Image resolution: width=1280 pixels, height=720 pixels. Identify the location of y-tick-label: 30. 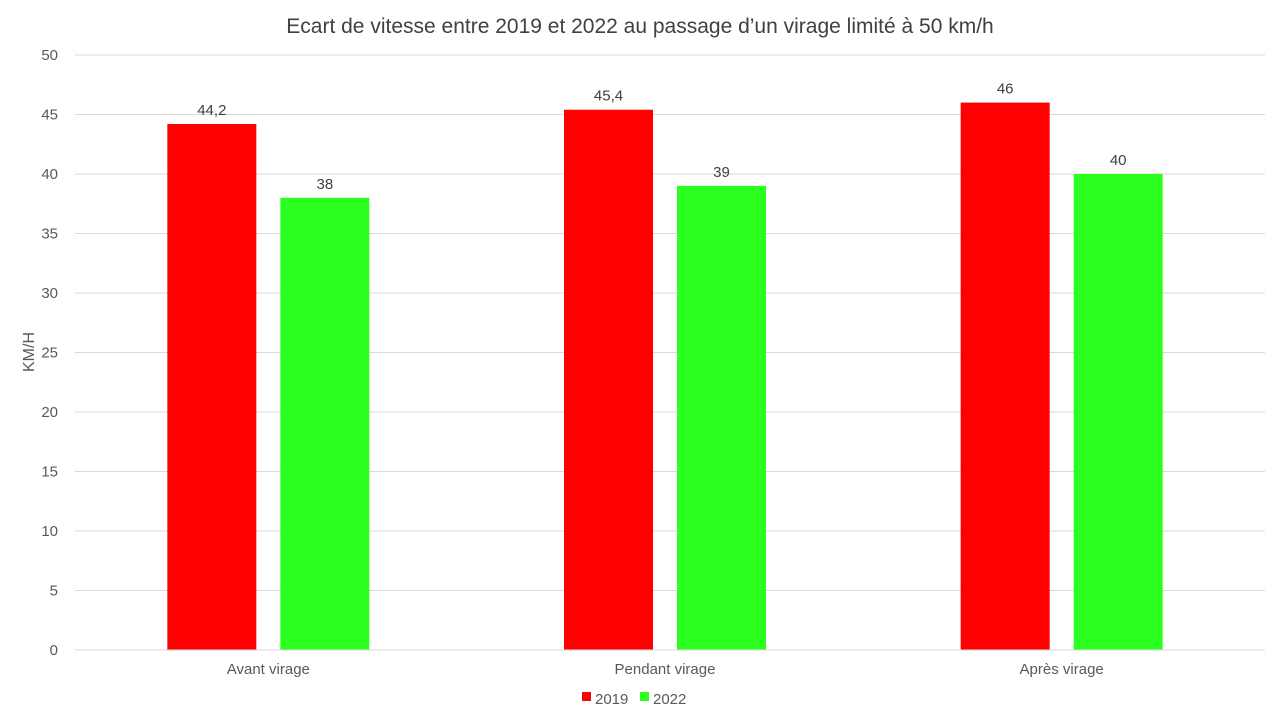
(49, 293).